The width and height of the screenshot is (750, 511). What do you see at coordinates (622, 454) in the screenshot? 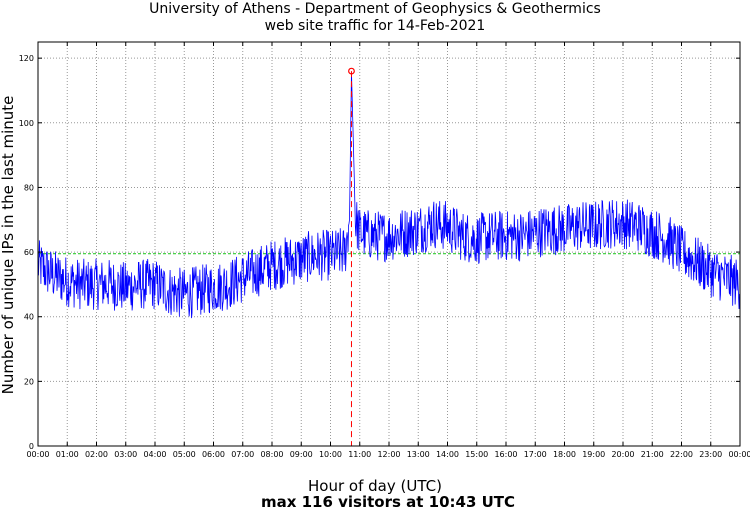
I see `x-tick-label: 20:00` at bounding box center [622, 454].